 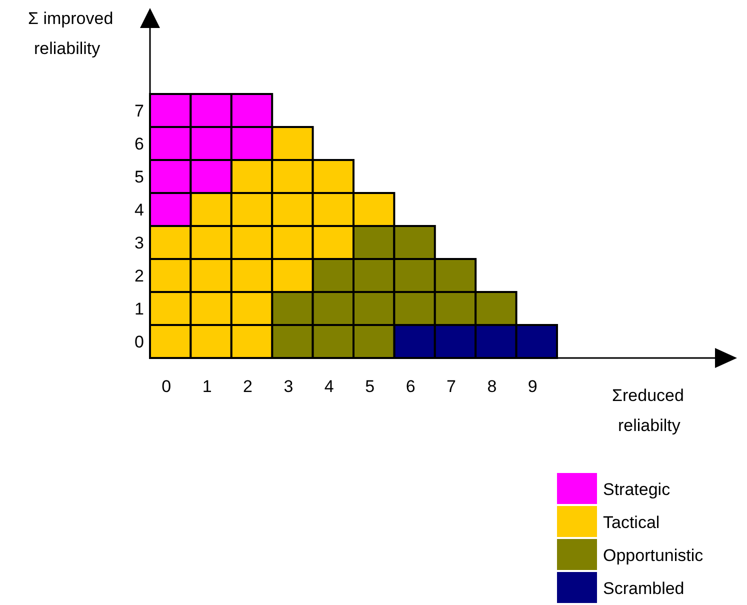 What do you see at coordinates (289, 386) in the screenshot?
I see `x-tick-label: 3` at bounding box center [289, 386].